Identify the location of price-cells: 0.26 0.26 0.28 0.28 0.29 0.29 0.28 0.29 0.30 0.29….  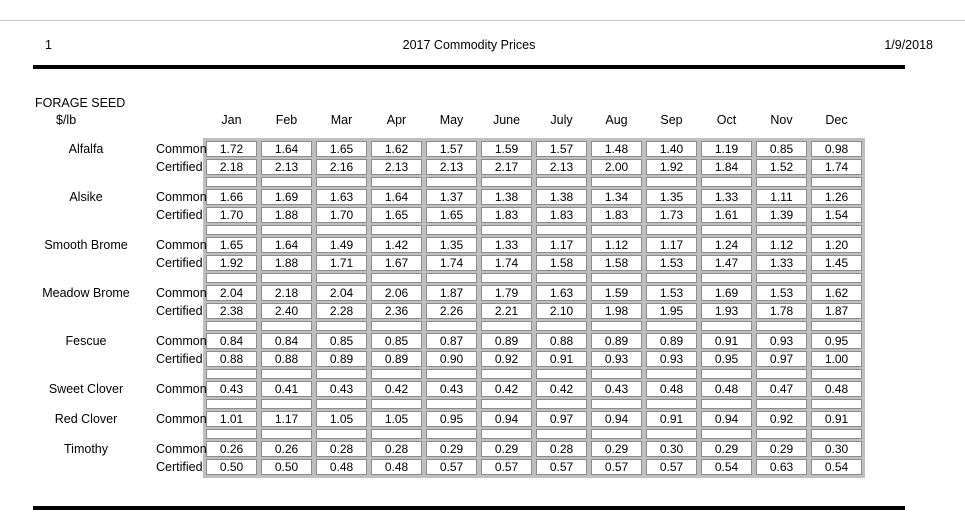
(534, 449).